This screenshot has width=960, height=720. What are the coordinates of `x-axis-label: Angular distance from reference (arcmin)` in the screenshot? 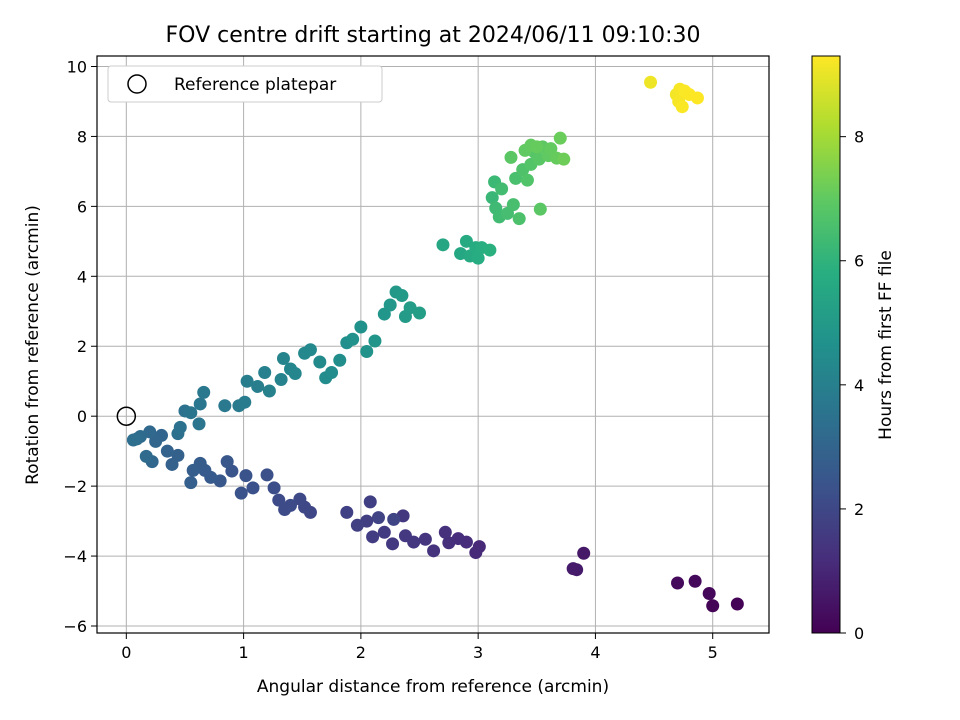 It's located at (433, 687).